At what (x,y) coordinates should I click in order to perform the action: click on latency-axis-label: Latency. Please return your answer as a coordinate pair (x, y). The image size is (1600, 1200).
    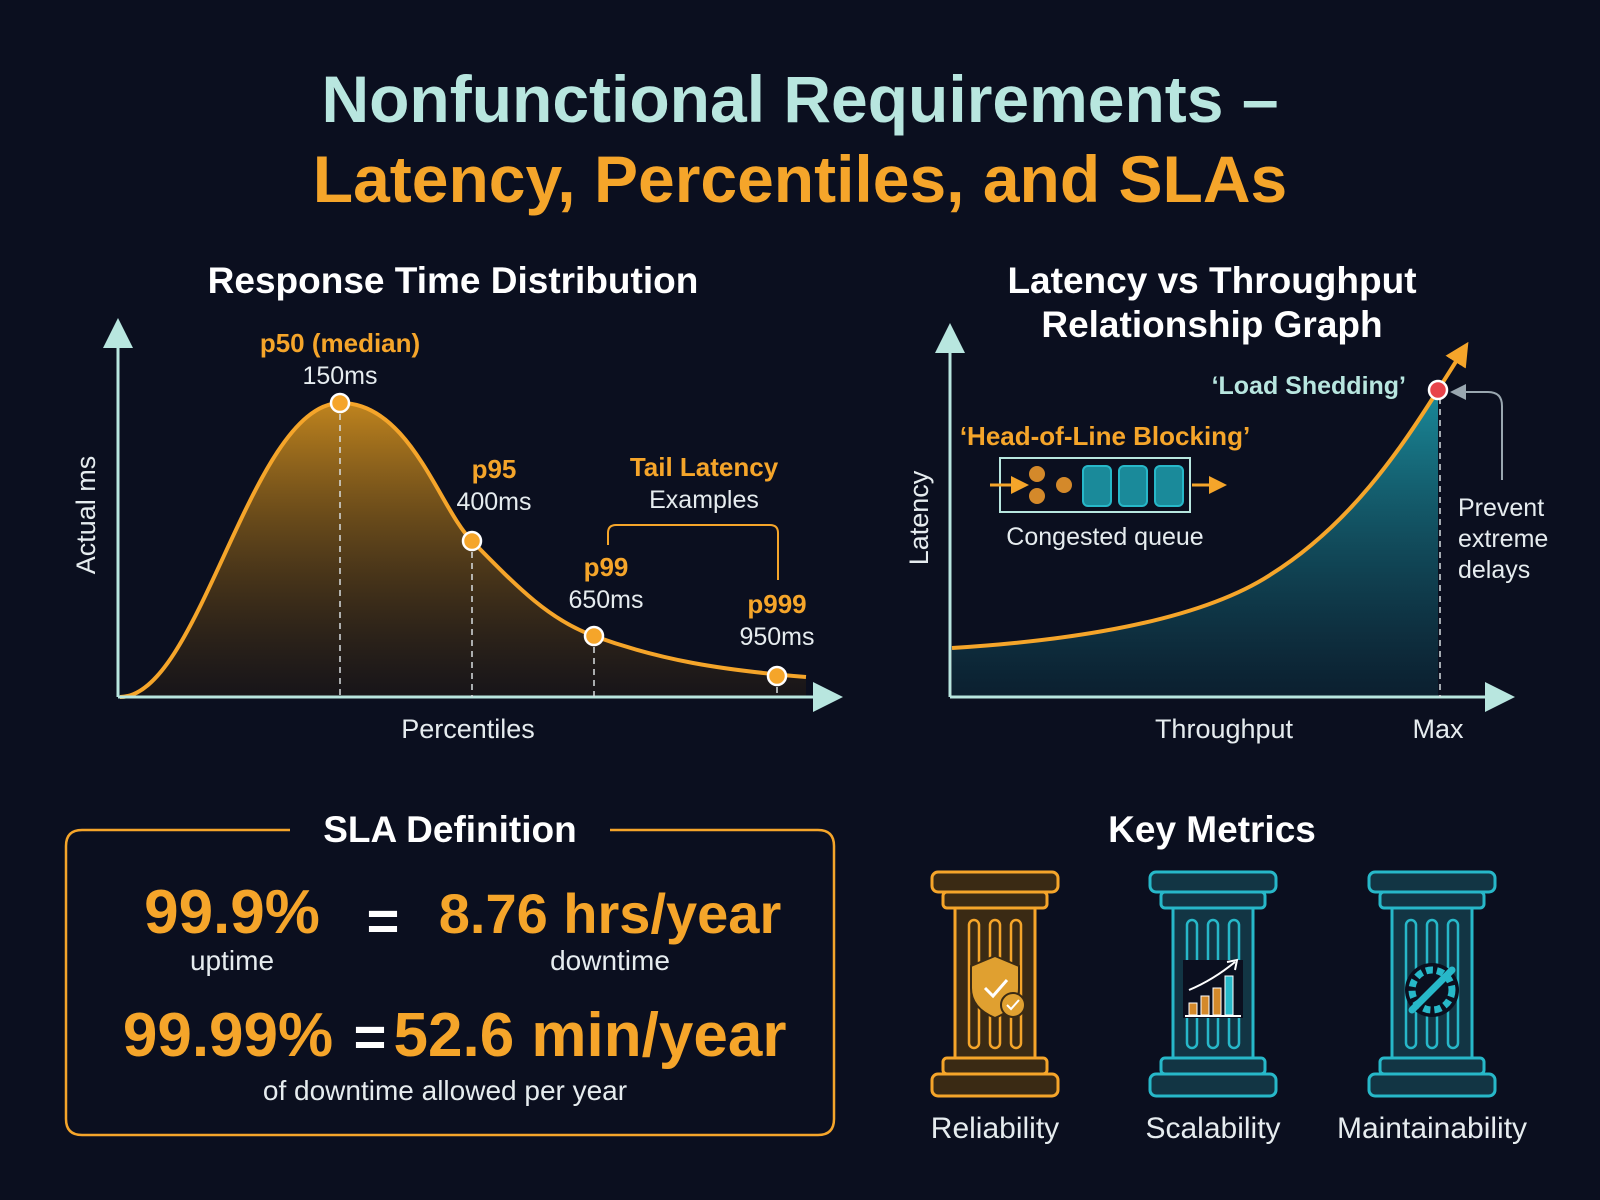
    Looking at the image, I should click on (919, 517).